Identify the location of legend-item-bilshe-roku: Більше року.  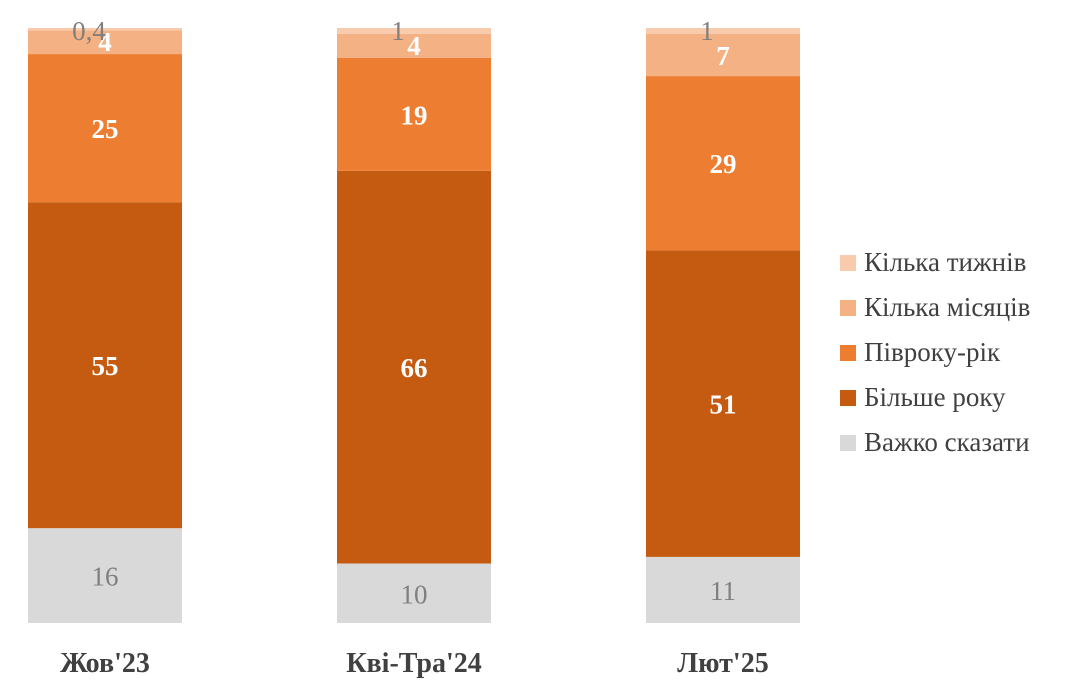
(935, 397).